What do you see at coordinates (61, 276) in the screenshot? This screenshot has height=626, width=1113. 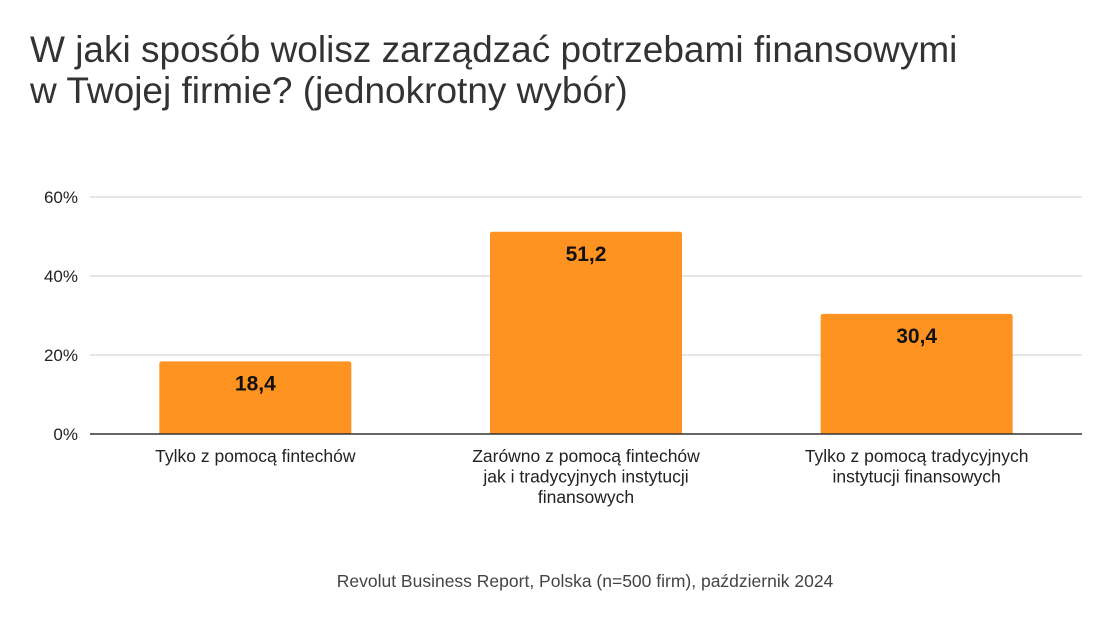 I see `y-tick-label: 40%` at bounding box center [61, 276].